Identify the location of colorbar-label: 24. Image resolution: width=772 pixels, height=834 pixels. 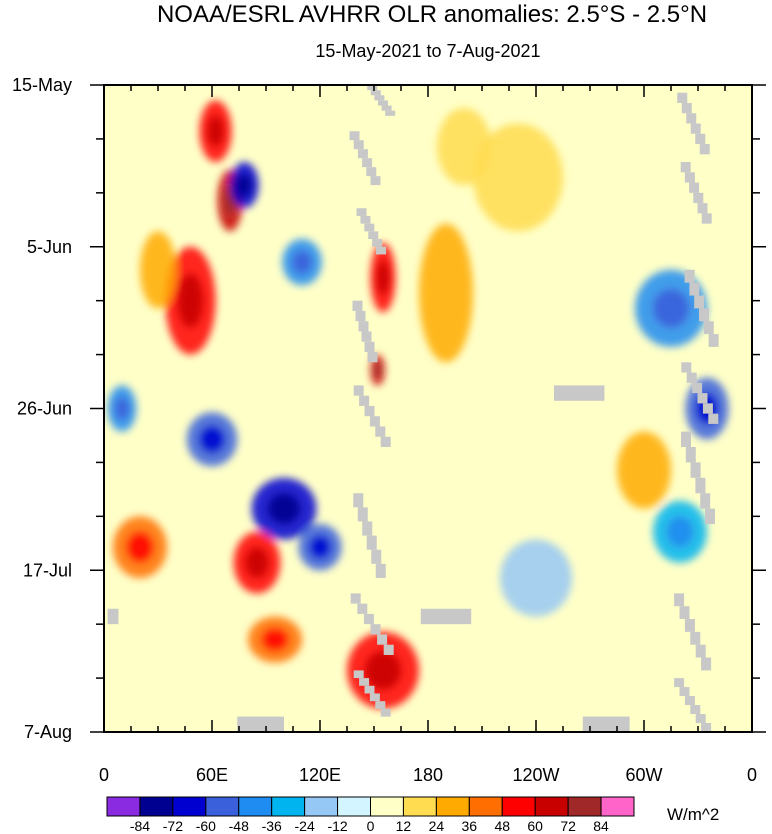
(437, 826).